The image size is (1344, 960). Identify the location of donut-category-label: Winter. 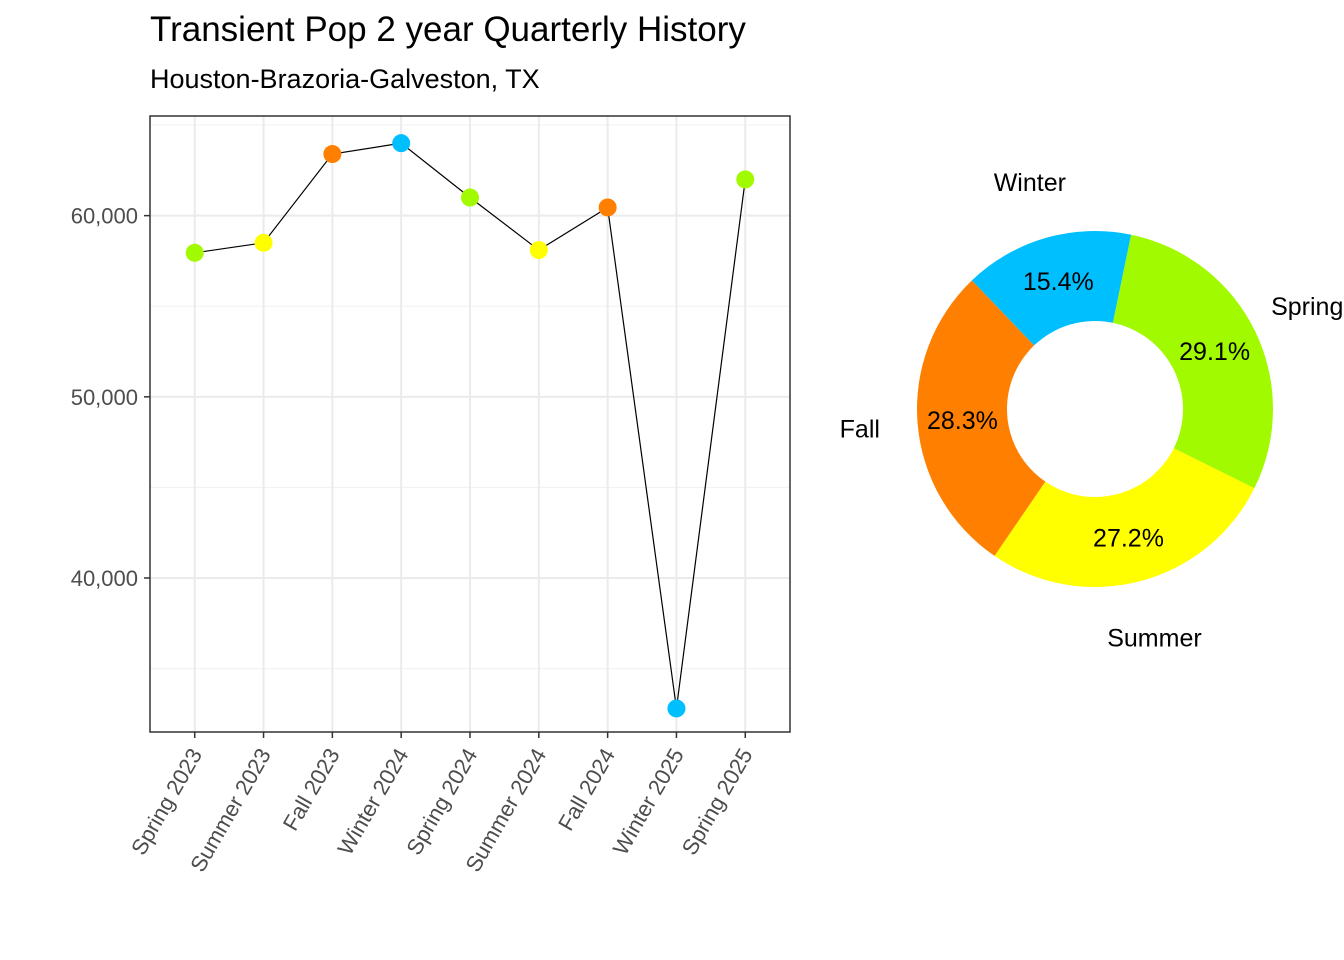
(1030, 183).